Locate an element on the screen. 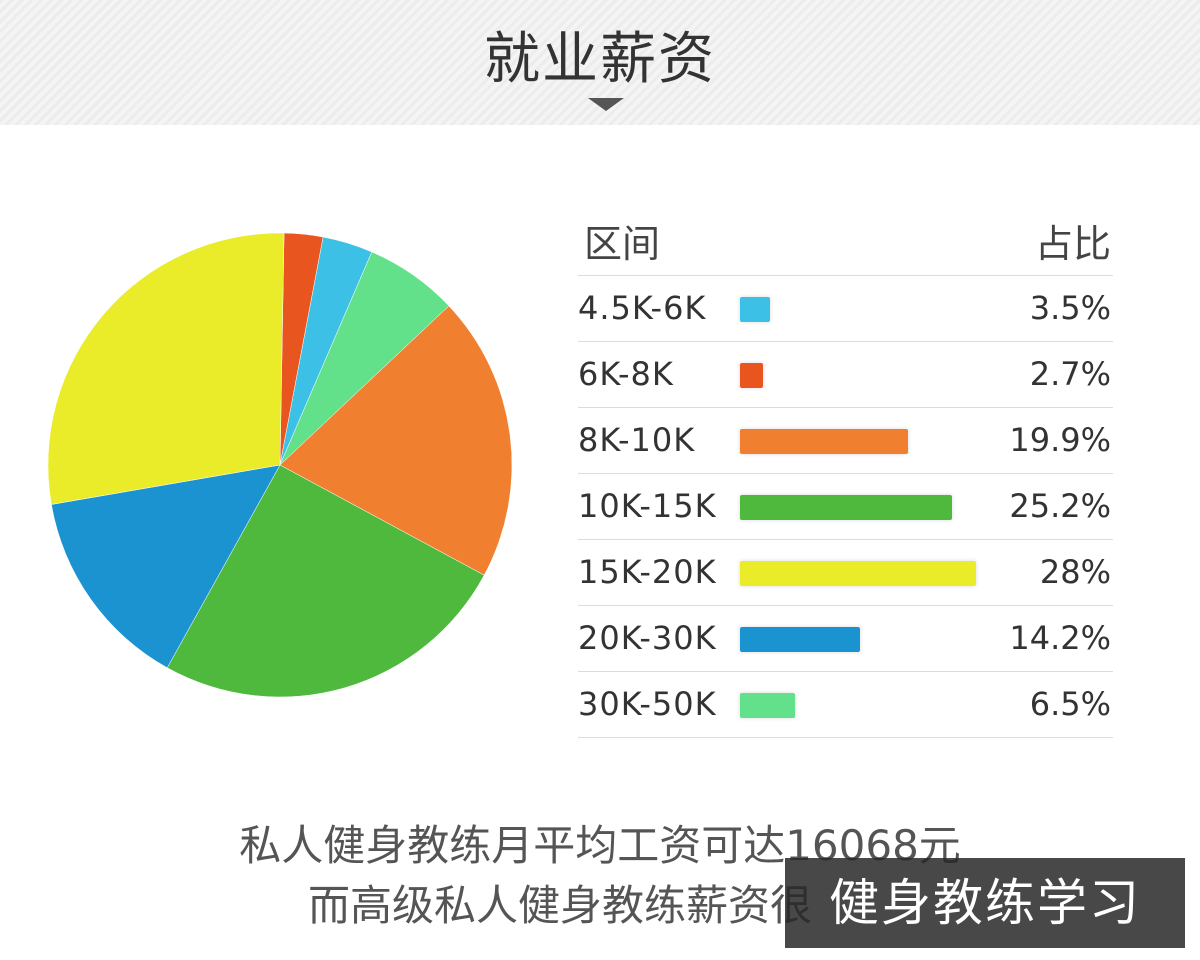 The height and width of the screenshot is (960, 1200). table-row: 15K-20K 28% is located at coordinates (845, 572).